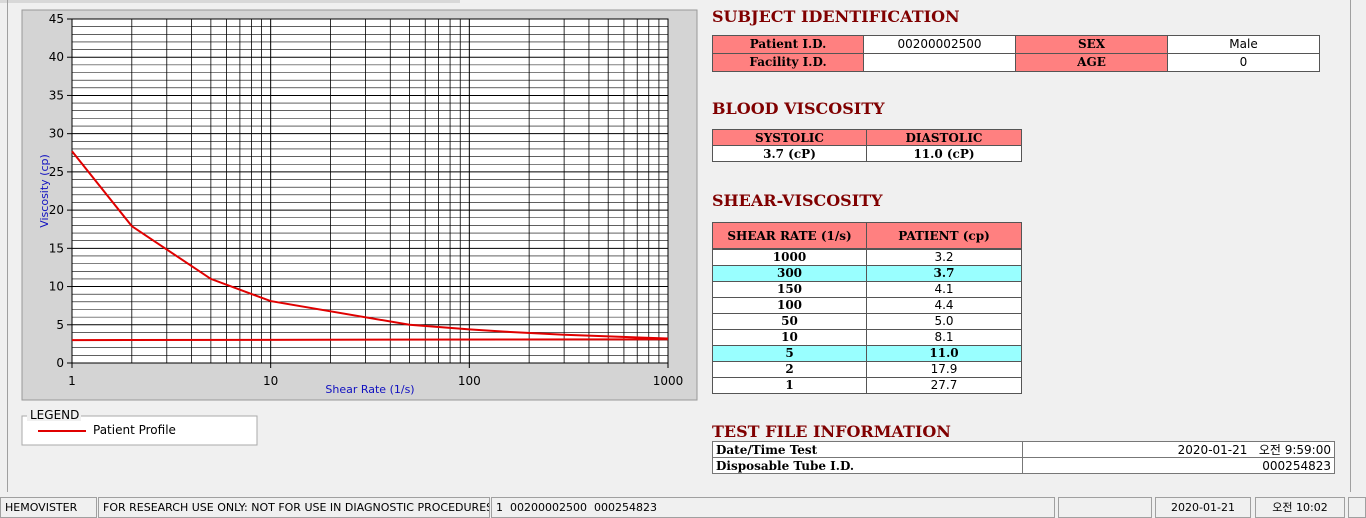 The image size is (1366, 518). Describe the element at coordinates (56, 134) in the screenshot. I see `y-tick-label: 30` at that location.